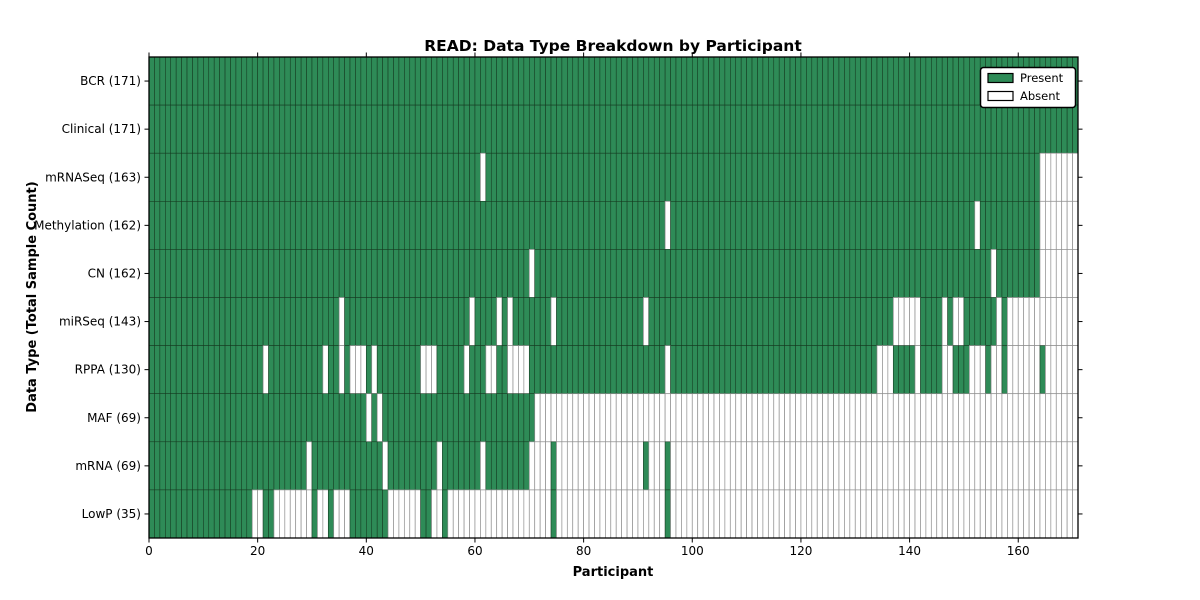 This screenshot has width=1200, height=600. What do you see at coordinates (613, 129) in the screenshot?
I see `row-Clinical` at bounding box center [613, 129].